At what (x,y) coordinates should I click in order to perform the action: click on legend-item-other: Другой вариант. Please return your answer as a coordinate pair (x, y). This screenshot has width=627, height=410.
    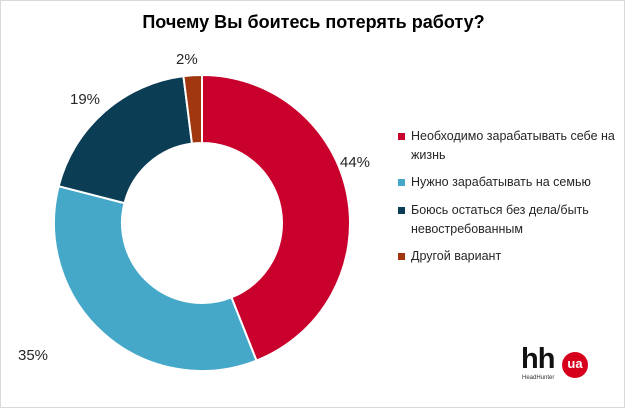
    Looking at the image, I should click on (510, 256).